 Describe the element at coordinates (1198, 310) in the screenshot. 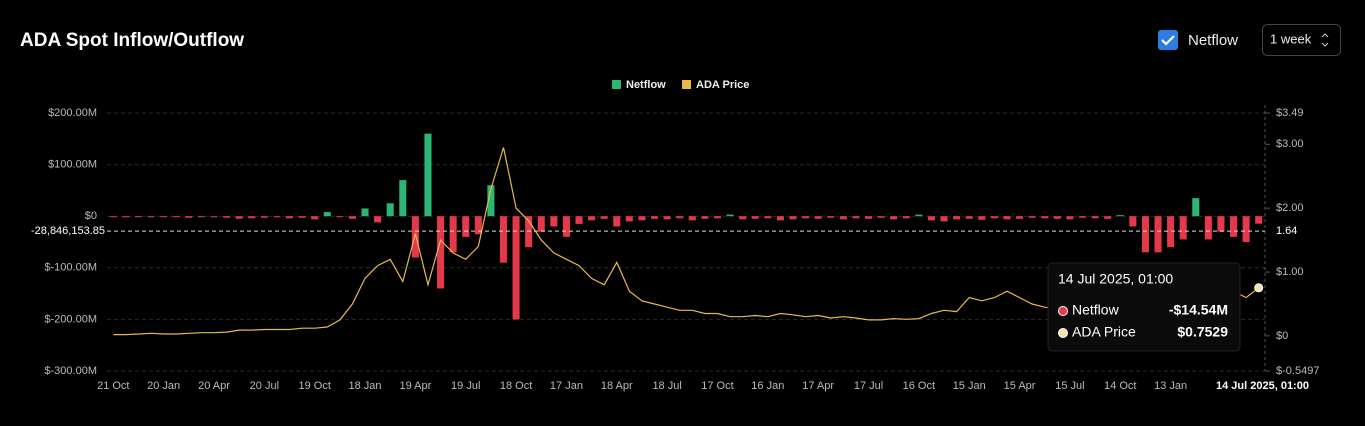

I see `tooltip-value: -$14.54M` at that location.